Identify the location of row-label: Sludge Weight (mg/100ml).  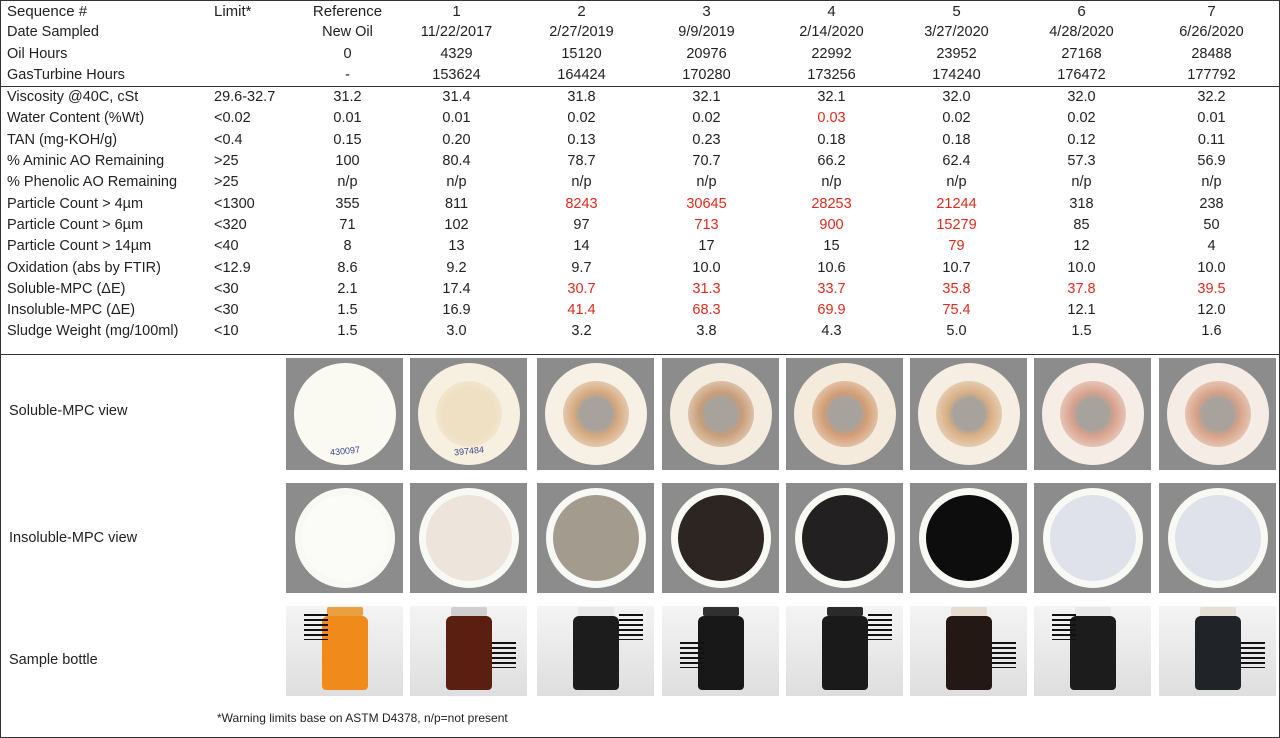
(93, 331).